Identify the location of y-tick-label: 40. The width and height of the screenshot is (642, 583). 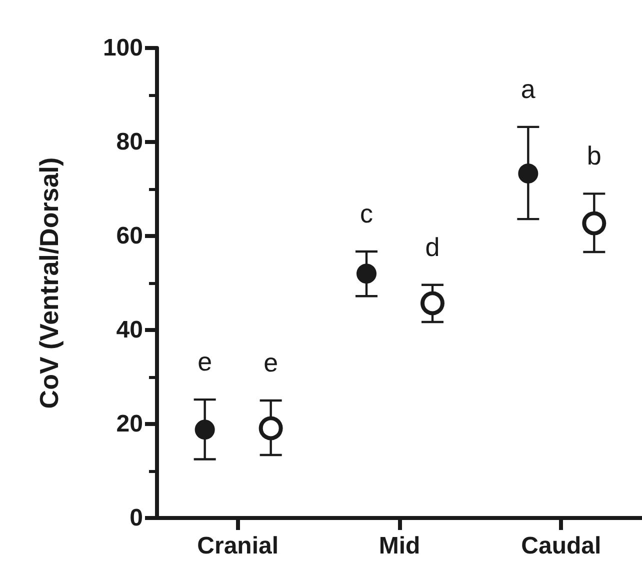
(129, 330).